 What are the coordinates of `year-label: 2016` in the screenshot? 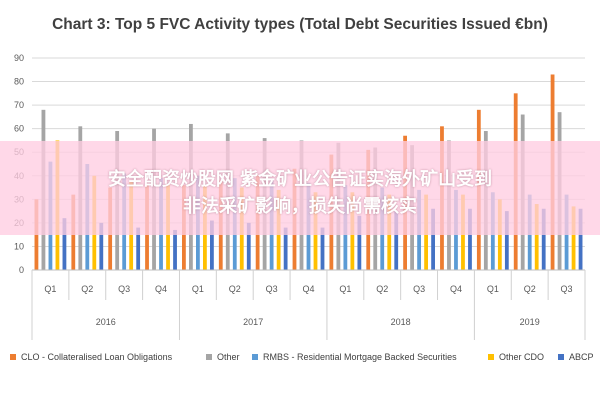 It's located at (106, 322).